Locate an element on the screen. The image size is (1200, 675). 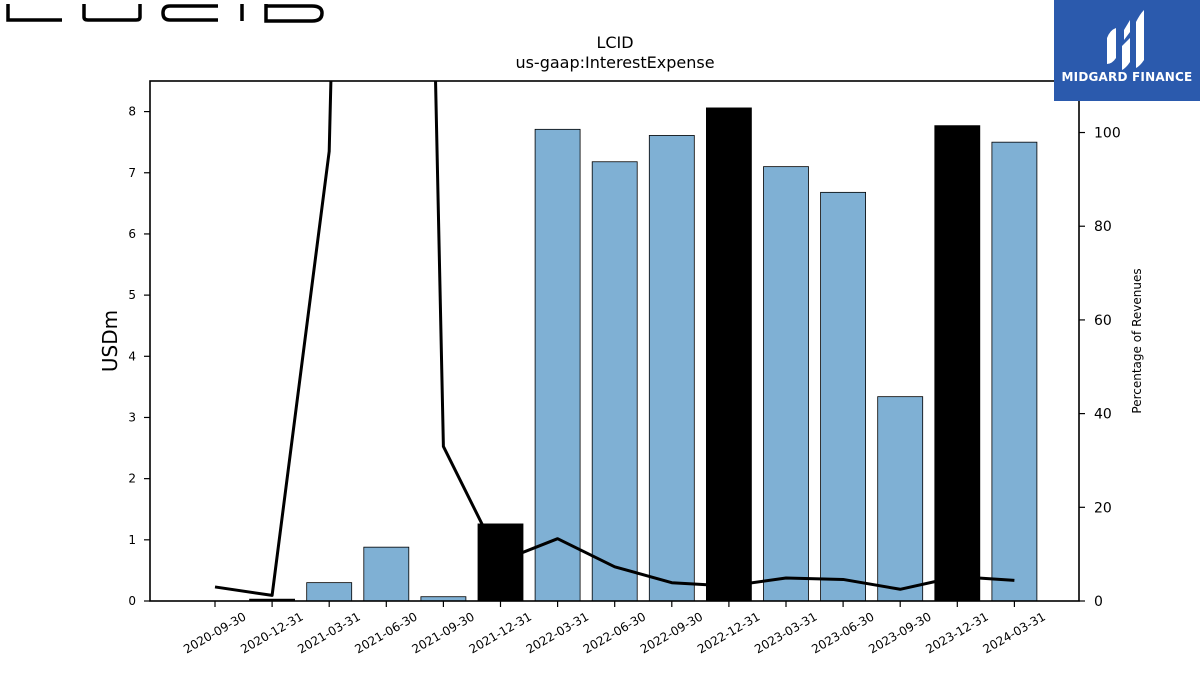
y-tick-label: 8 is located at coordinates (132, 112).